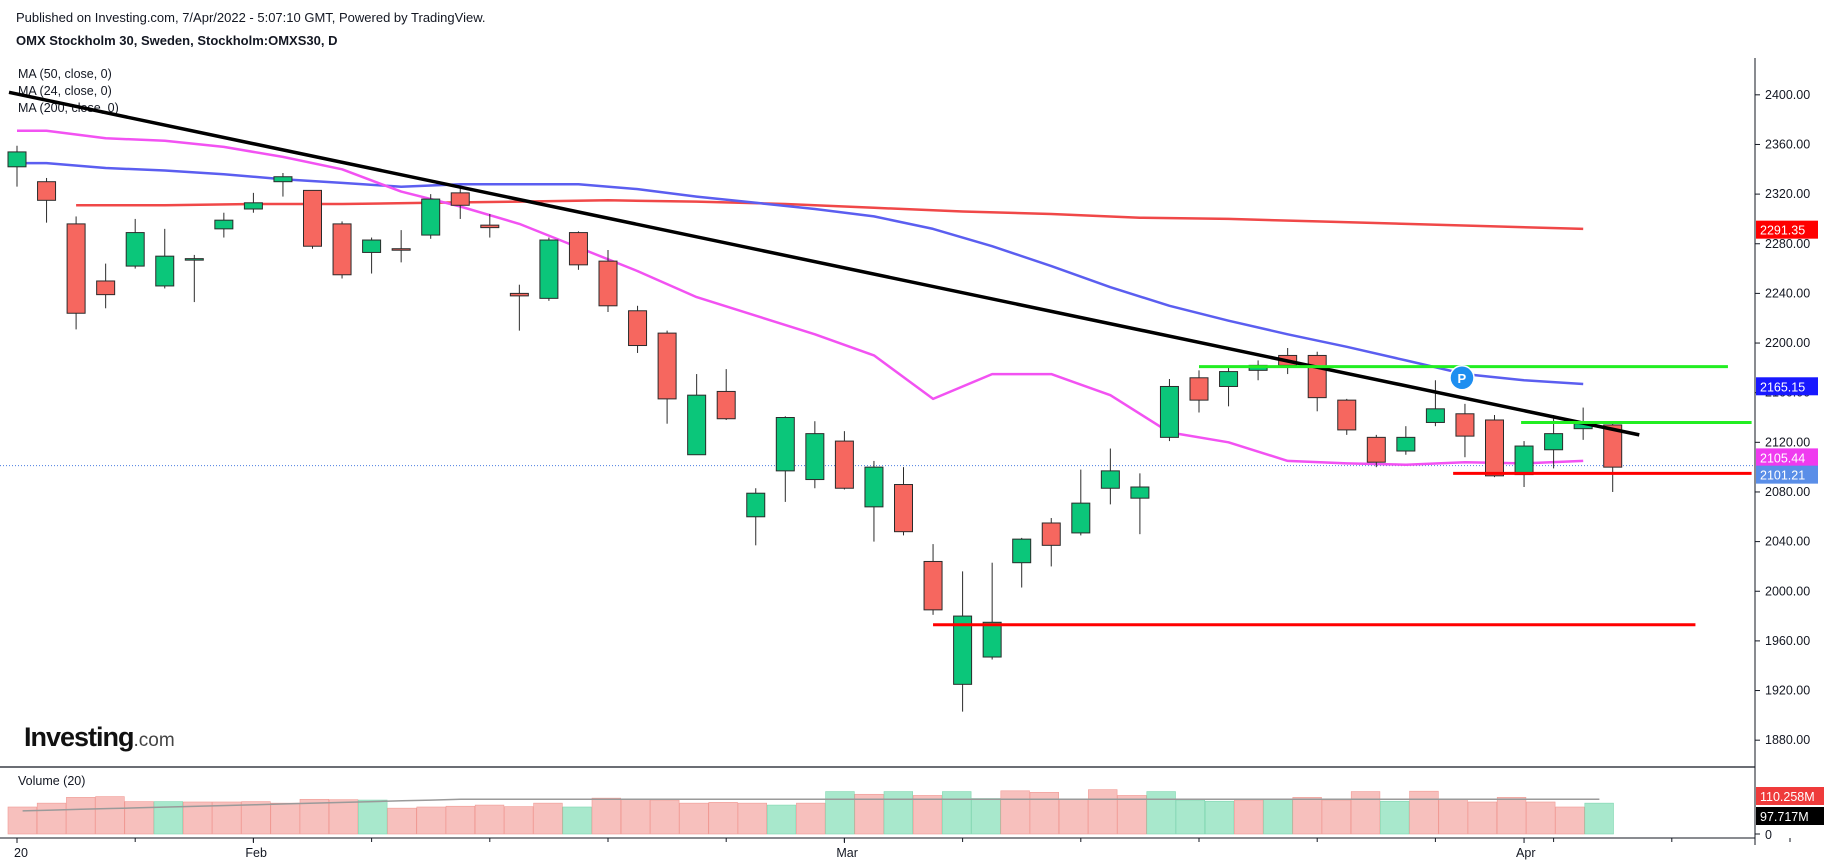  What do you see at coordinates (1768, 835) in the screenshot?
I see `volume-tick-label: 0` at bounding box center [1768, 835].